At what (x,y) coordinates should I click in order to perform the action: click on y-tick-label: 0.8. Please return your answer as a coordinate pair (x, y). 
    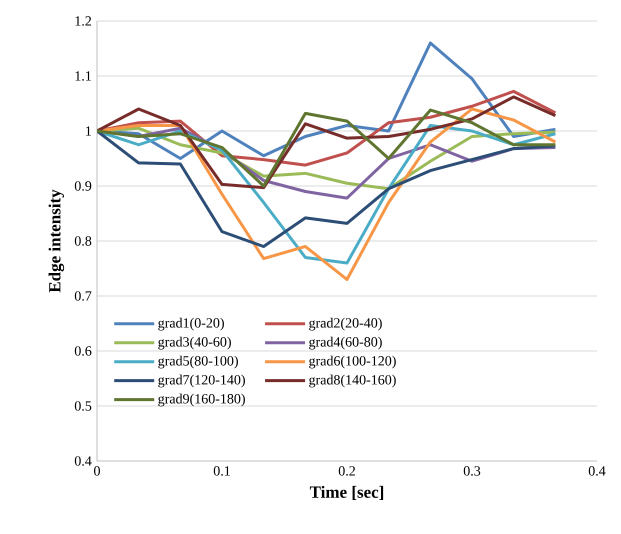
    Looking at the image, I should click on (83, 241).